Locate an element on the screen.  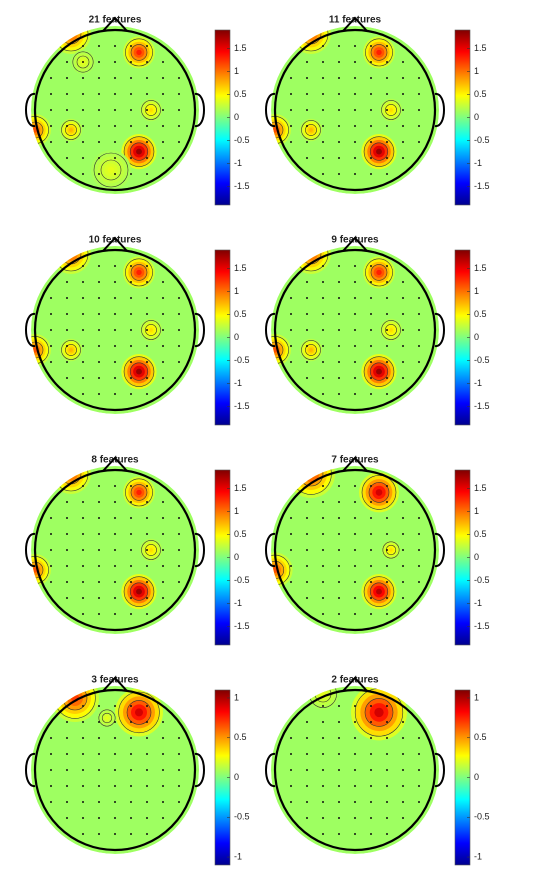
left-ear is located at coordinates (30, 770).